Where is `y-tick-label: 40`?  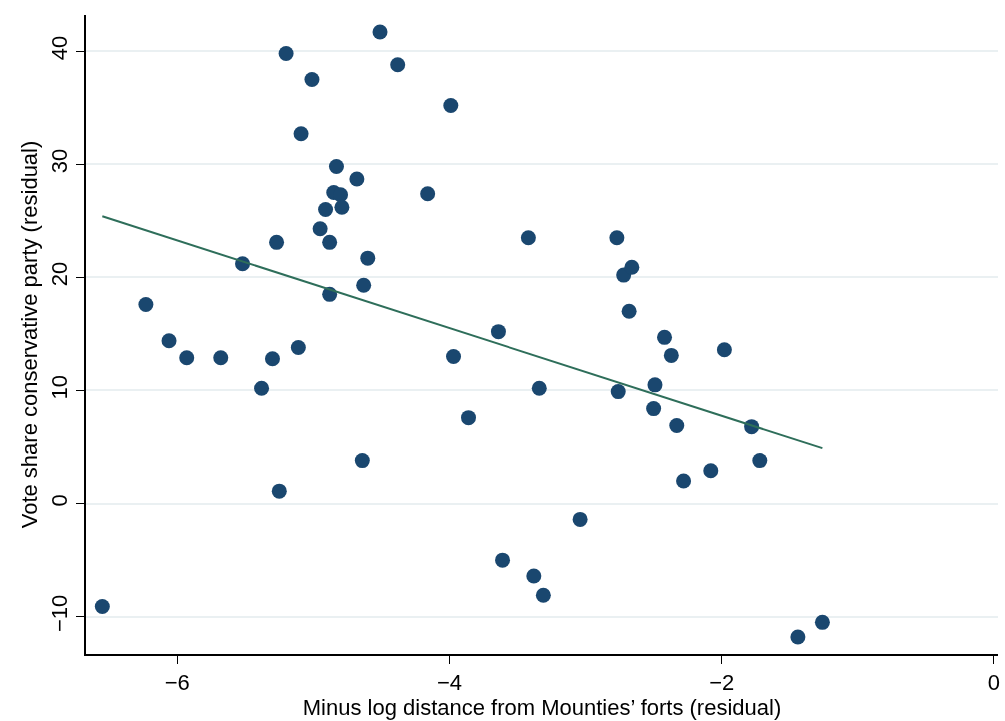
y-tick-label: 40 is located at coordinates (60, 48).